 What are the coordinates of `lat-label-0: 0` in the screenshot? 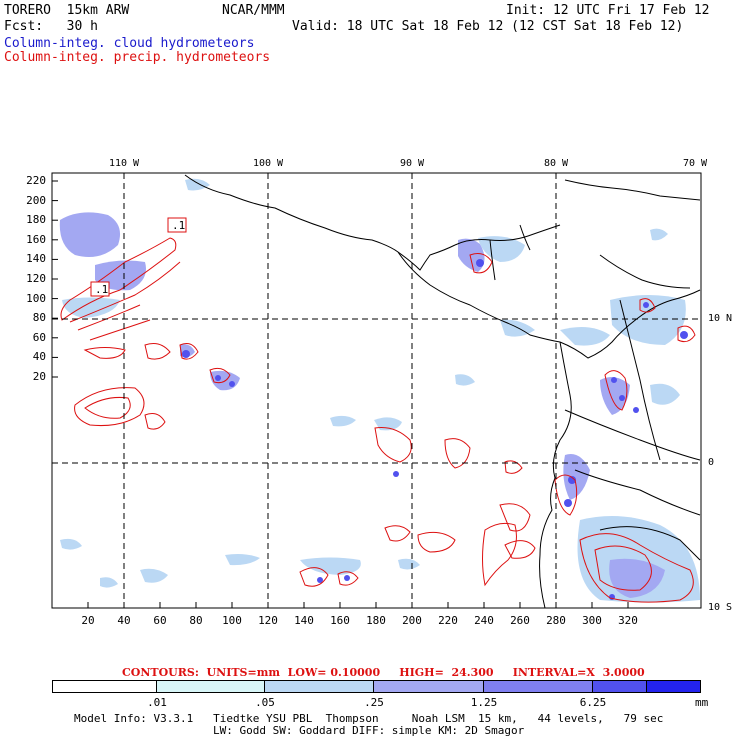 It's located at (711, 462).